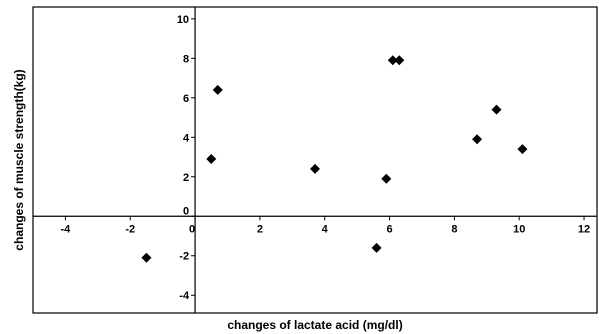 Image resolution: width=599 pixels, height=334 pixels. I want to click on x-tick-label: -2, so click(130, 229).